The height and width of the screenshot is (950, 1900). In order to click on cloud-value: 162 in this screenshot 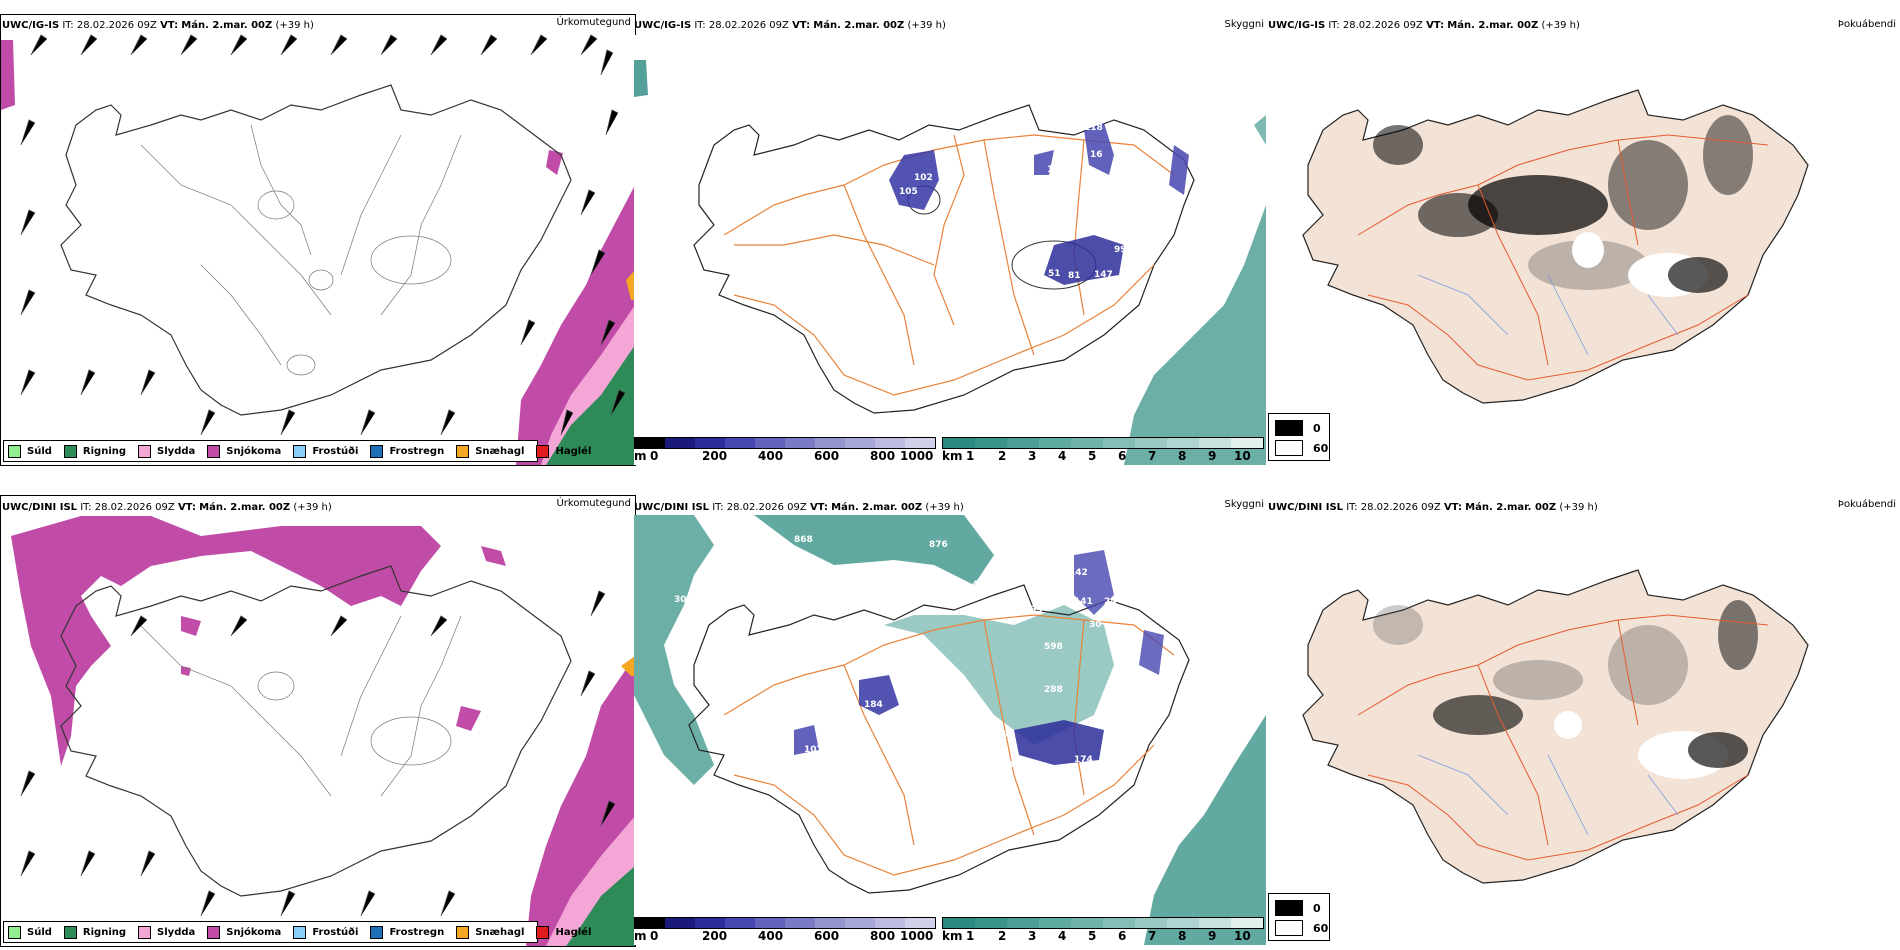, I will do `click(843, 730)`.